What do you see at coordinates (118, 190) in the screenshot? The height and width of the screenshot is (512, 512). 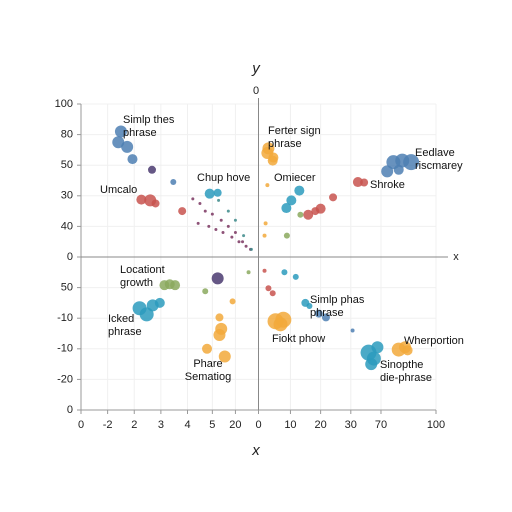 I see `annotation: Umcalo` at bounding box center [118, 190].